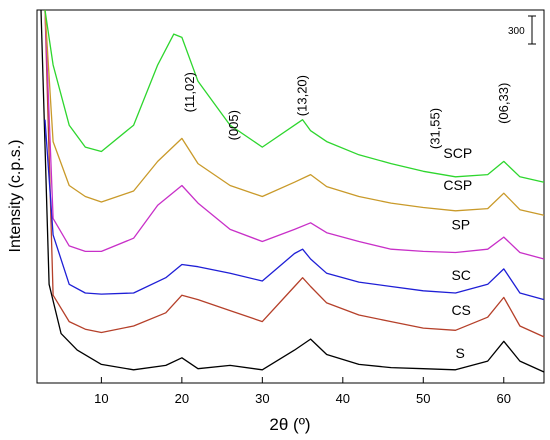 The image size is (550, 440). Describe the element at coordinates (15, 196) in the screenshot. I see `y-axis-label: Intensity (c.p.s.)` at that location.